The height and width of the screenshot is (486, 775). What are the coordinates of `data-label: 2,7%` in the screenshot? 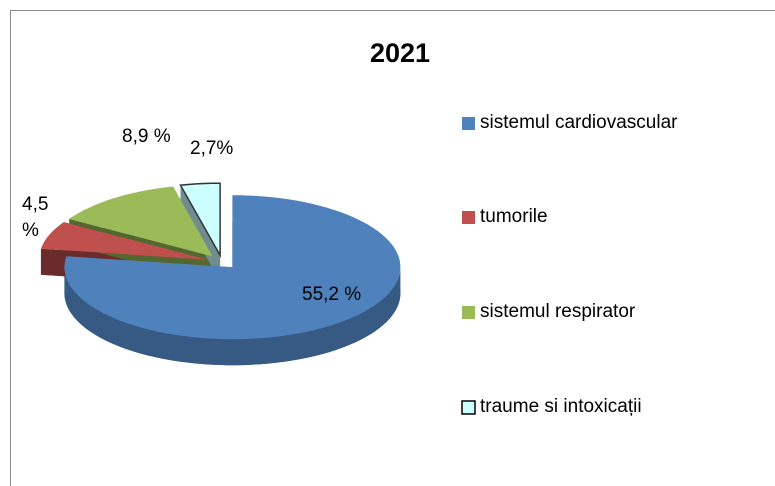 It's located at (212, 148).